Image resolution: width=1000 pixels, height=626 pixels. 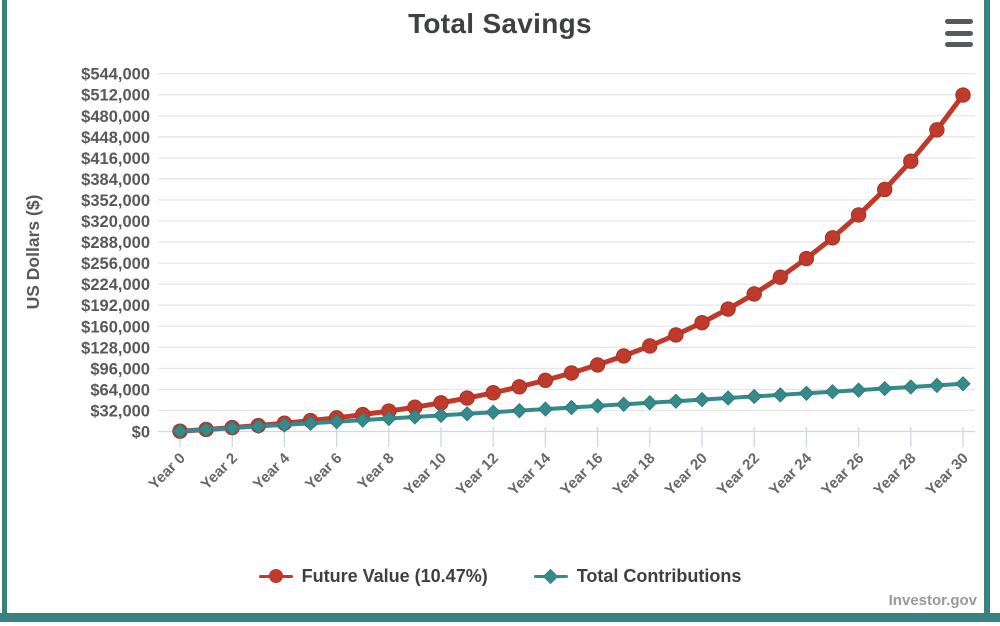 I want to click on x-tick-label: Year 26, so click(x=842, y=474).